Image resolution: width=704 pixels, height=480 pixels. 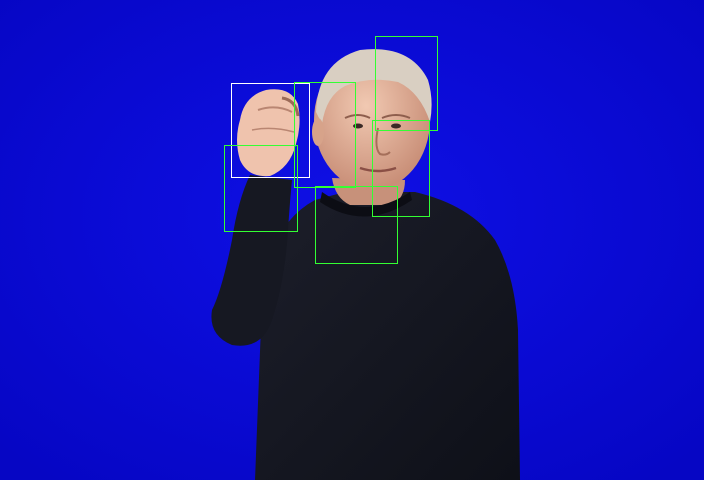 I want to click on detection-box-chin, so click(x=356, y=225).